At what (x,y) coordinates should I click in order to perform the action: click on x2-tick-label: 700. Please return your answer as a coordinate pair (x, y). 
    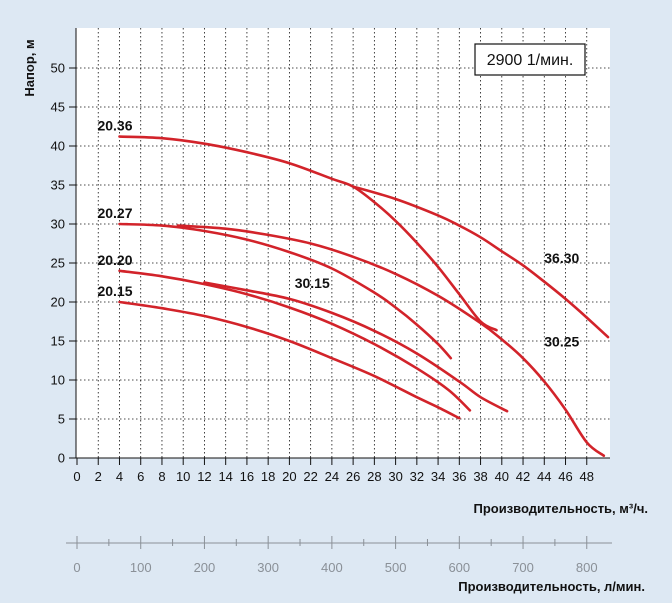
    Looking at the image, I should click on (523, 567).